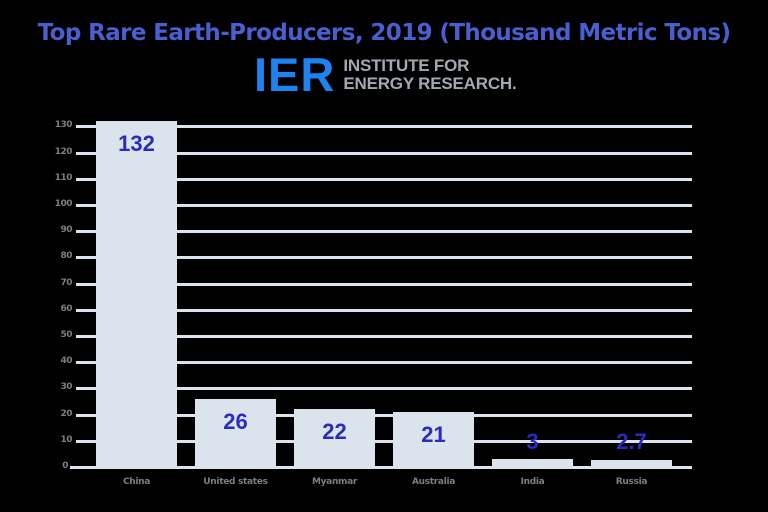  Describe the element at coordinates (66, 256) in the screenshot. I see `y-tick-label: 80` at that location.